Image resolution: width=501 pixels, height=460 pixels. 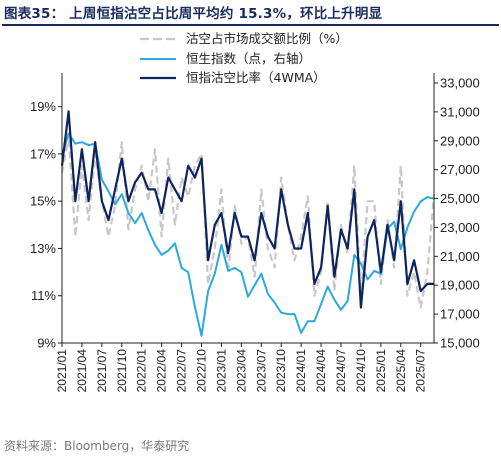 What do you see at coordinates (248, 58) in the screenshot?
I see `legend-label-2: 恒生指数（点，右轴）` at bounding box center [248, 58].